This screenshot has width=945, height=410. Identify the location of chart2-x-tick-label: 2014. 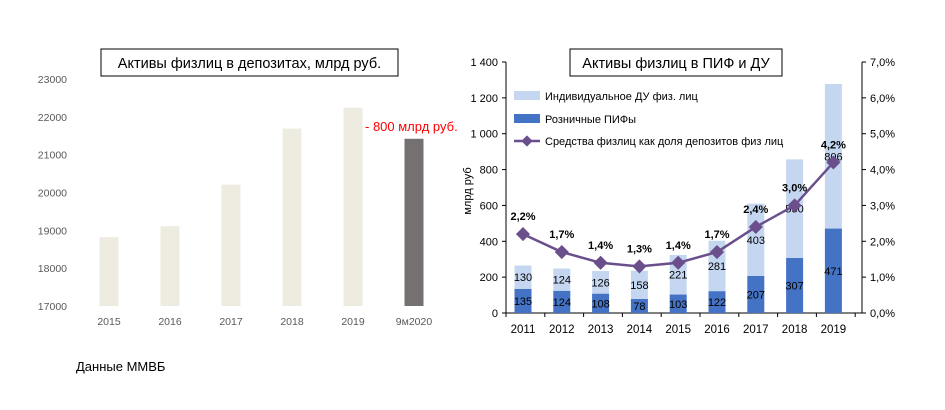
(640, 330).